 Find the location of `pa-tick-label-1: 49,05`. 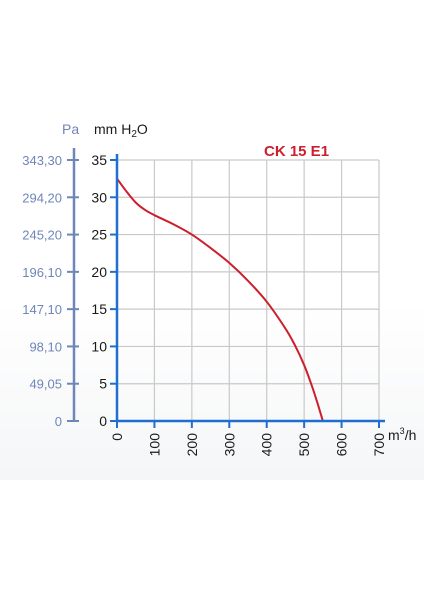

pa-tick-label-1: 49,05 is located at coordinates (45, 384).